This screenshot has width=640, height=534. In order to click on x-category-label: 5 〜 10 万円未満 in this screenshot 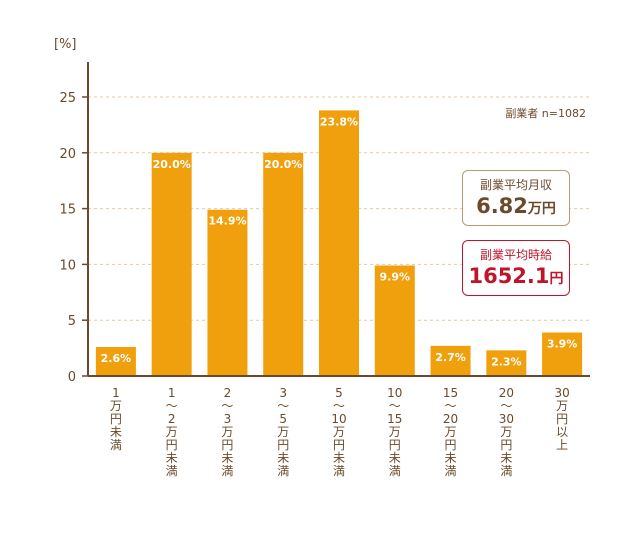, I will do `click(338, 432)`.